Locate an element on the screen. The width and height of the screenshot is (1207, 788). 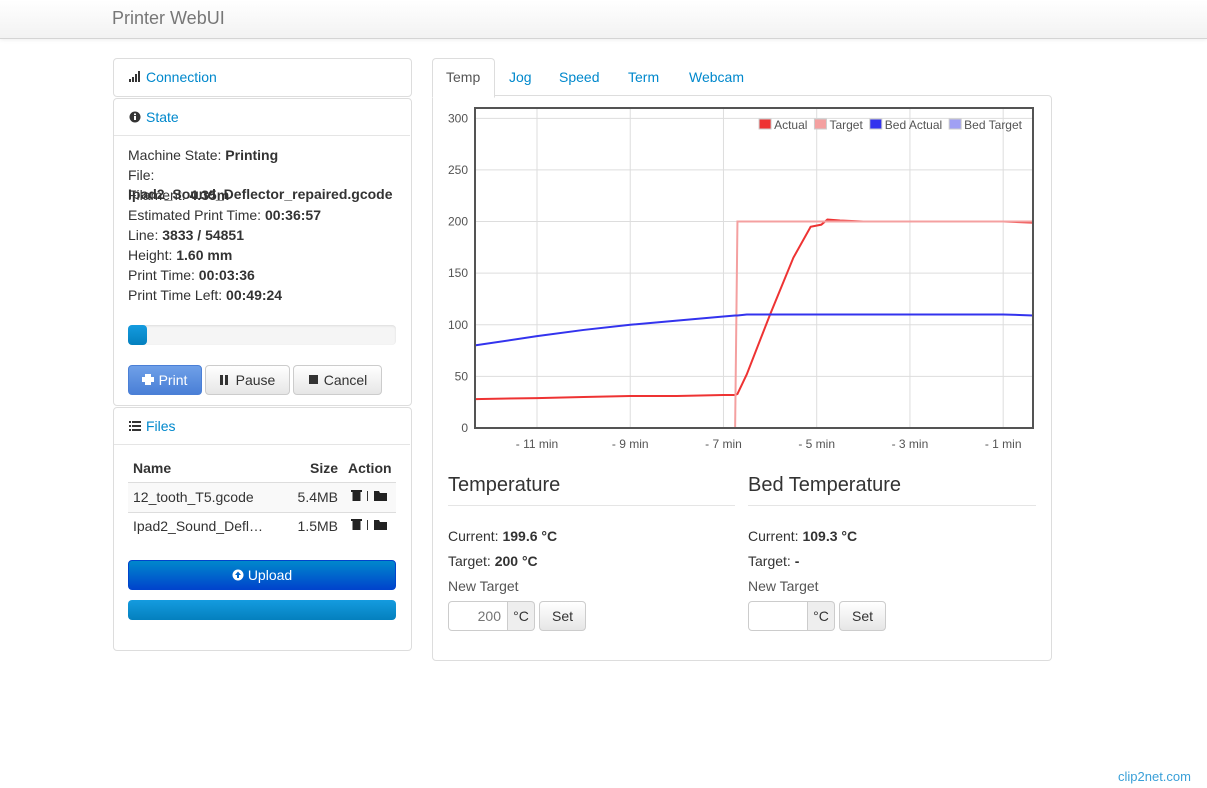
pause-button: Pause is located at coordinates (247, 380).